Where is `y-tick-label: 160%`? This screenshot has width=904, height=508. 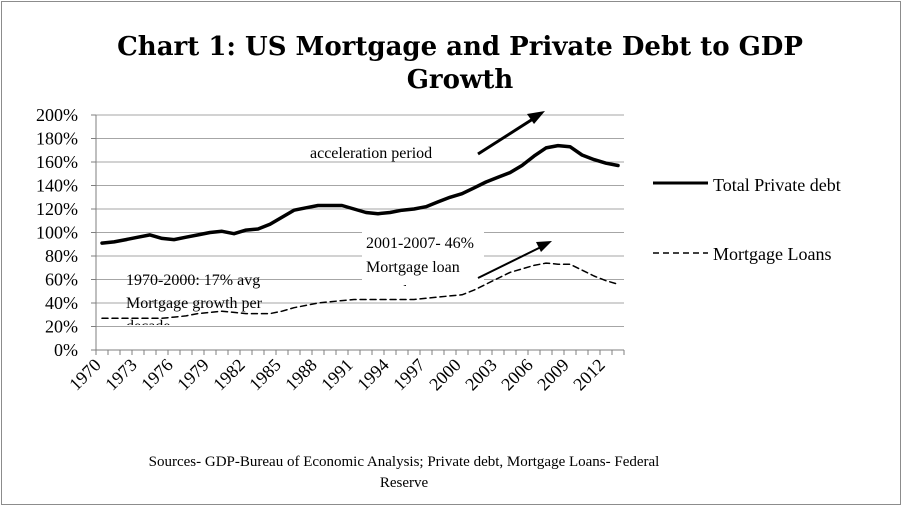 y-tick-label: 160% is located at coordinates (57, 162).